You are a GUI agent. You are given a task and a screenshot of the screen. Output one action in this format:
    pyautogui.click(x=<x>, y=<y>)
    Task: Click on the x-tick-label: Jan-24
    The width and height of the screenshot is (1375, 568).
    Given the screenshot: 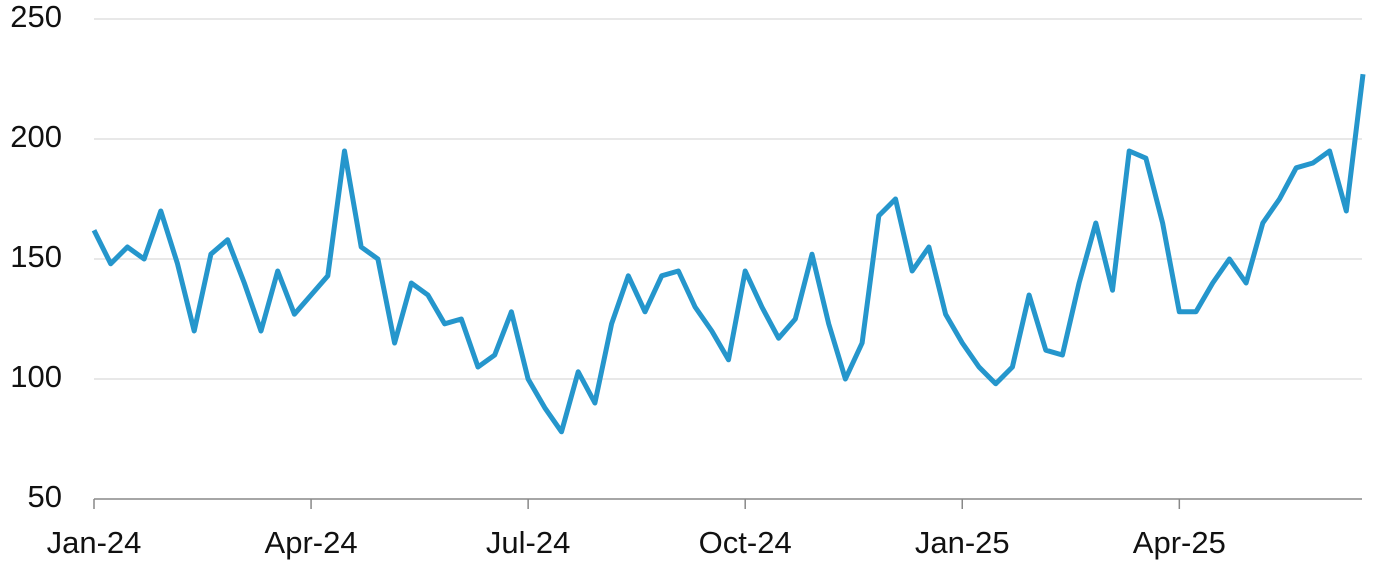 What is the action you would take?
    pyautogui.click(x=94, y=542)
    